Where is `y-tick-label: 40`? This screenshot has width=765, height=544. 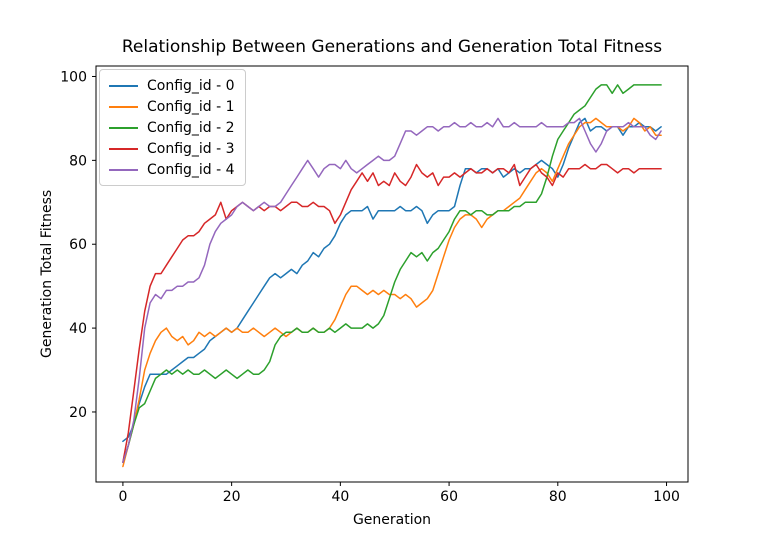
y-tick-label: 40 is located at coordinates (78, 329).